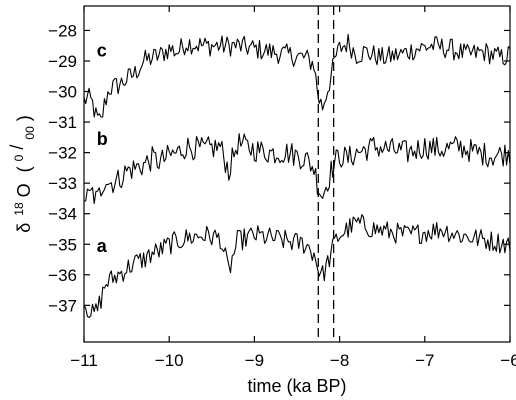 This screenshot has width=516, height=400. I want to click on series-line-b, so click(297, 168).